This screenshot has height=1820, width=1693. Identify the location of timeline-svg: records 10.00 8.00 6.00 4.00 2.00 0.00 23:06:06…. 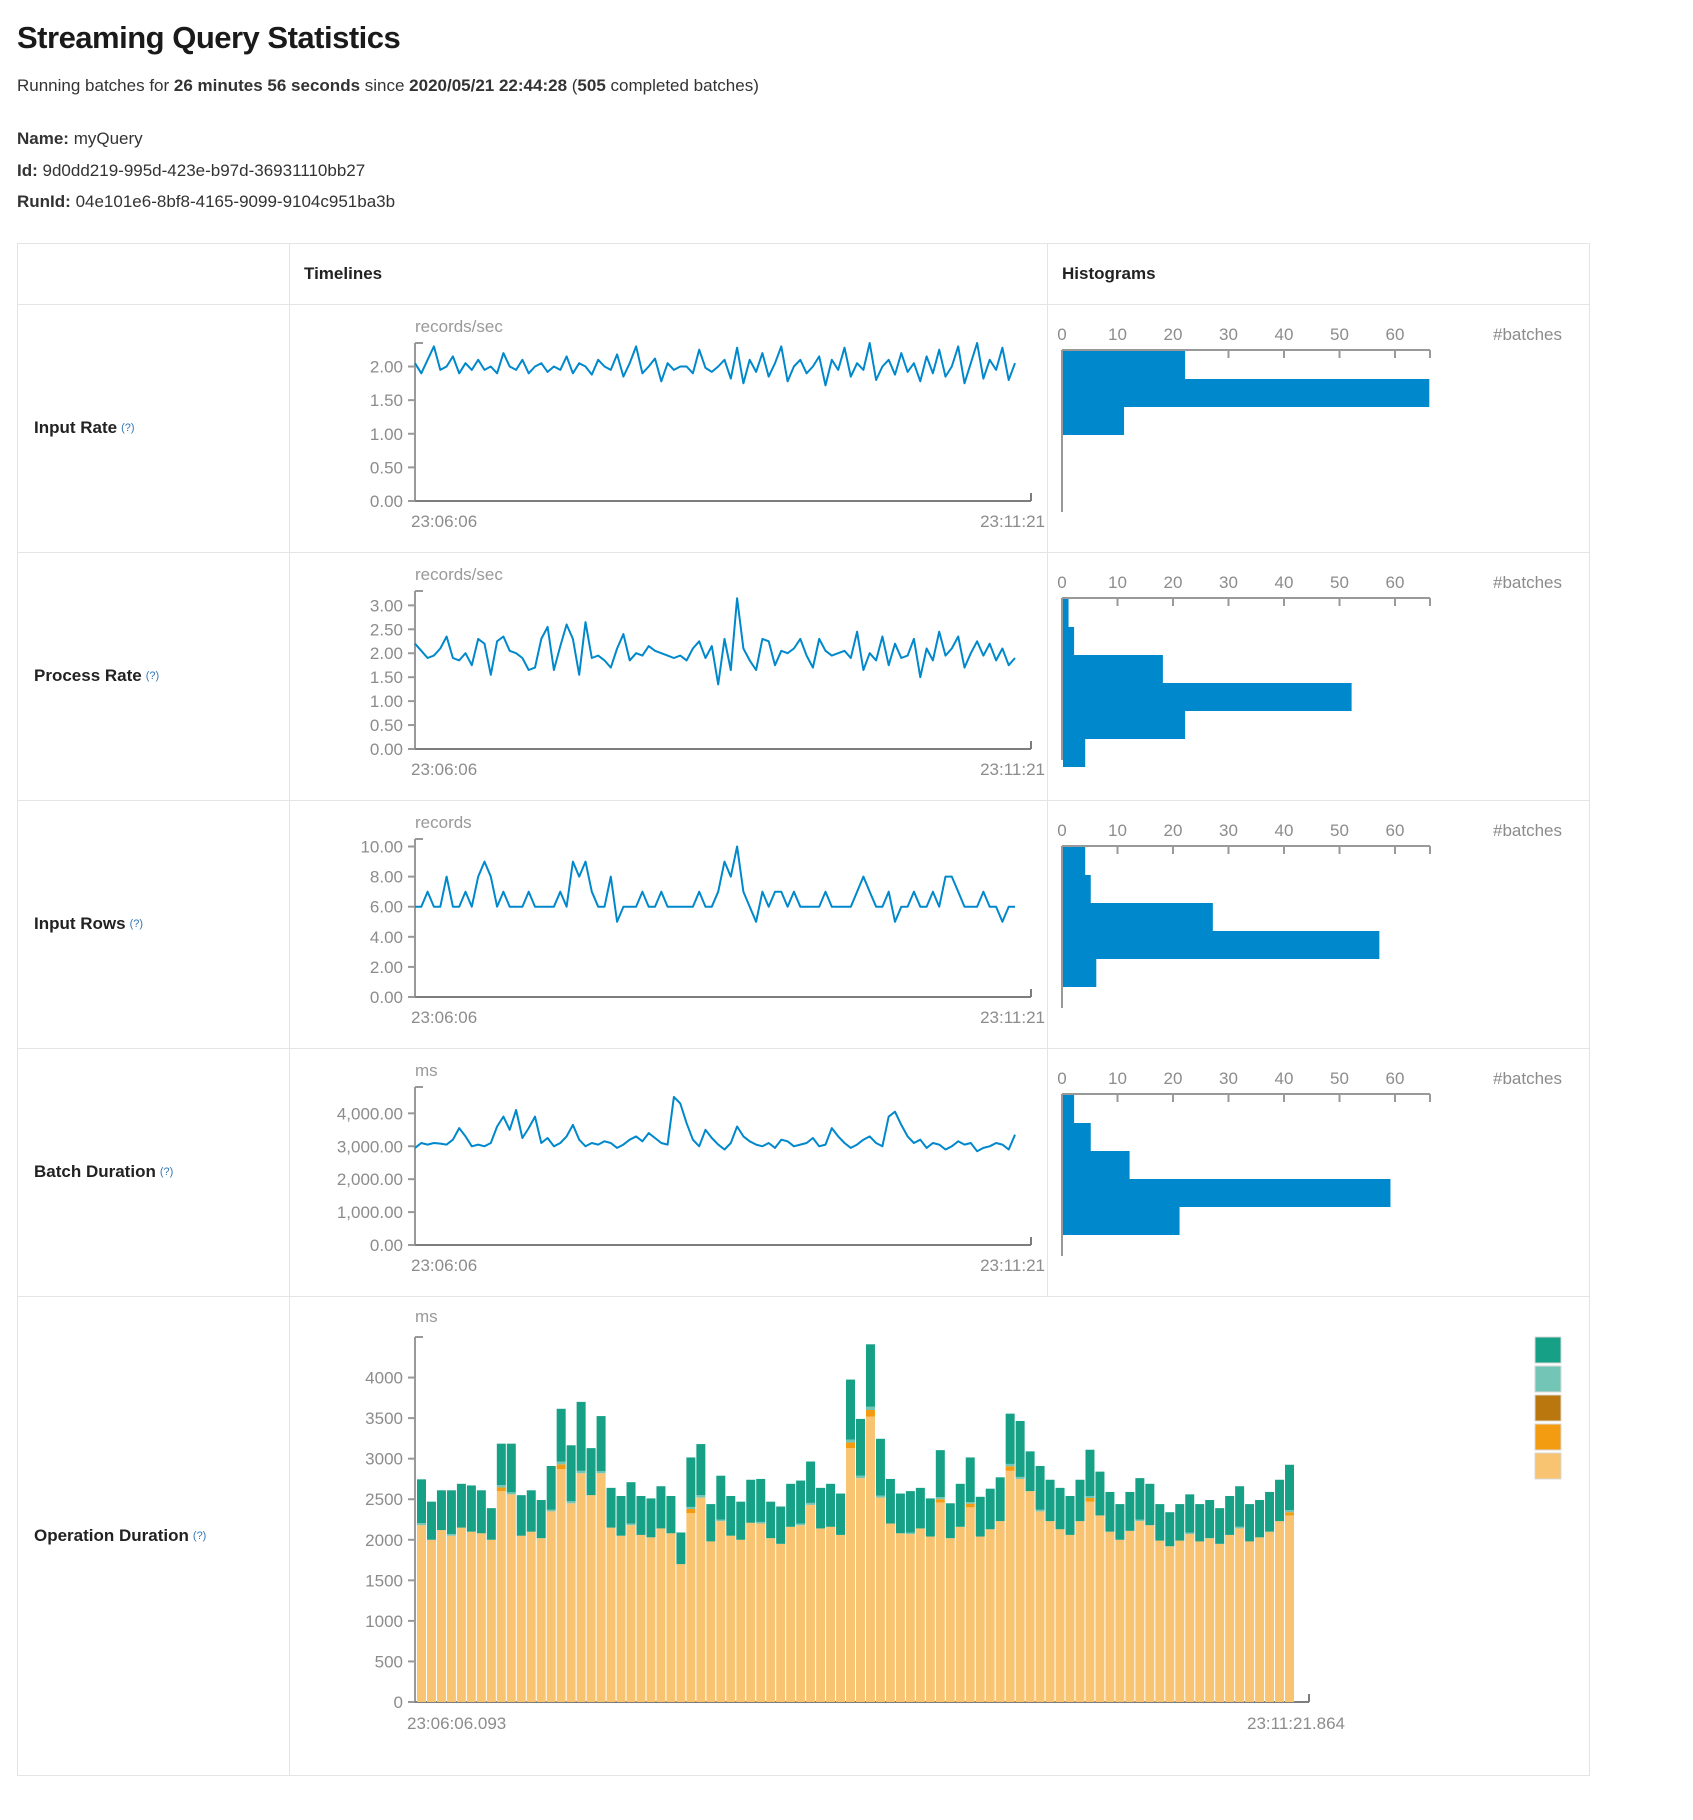
(702, 920).